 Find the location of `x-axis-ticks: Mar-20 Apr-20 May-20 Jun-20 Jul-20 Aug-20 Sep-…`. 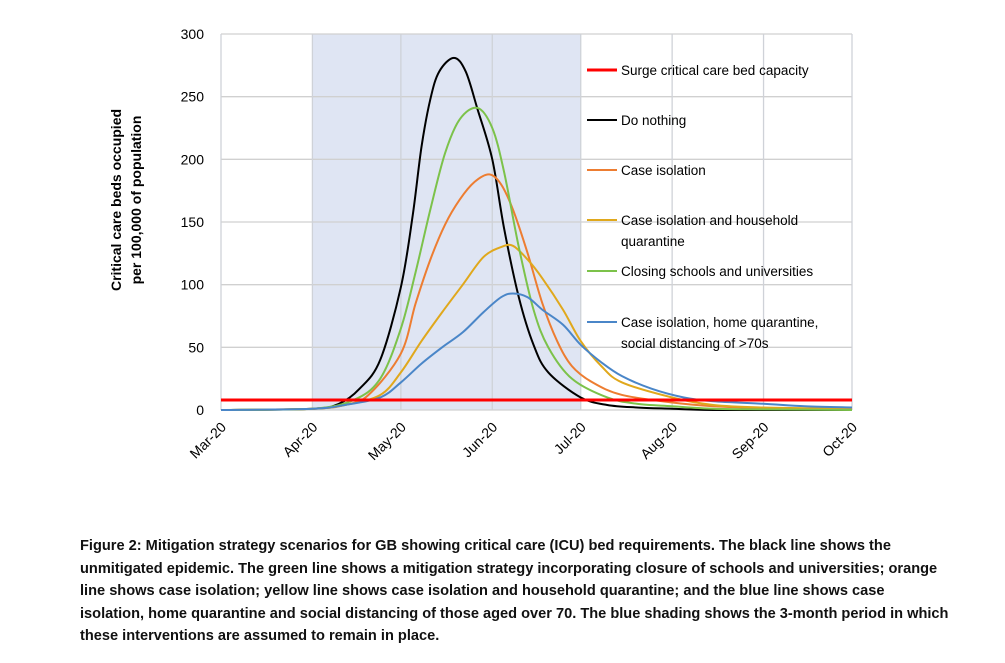

x-axis-ticks: Mar-20 Apr-20 May-20 Jun-20 Jul-20 Aug-20 Sep-… is located at coordinates (523, 441).